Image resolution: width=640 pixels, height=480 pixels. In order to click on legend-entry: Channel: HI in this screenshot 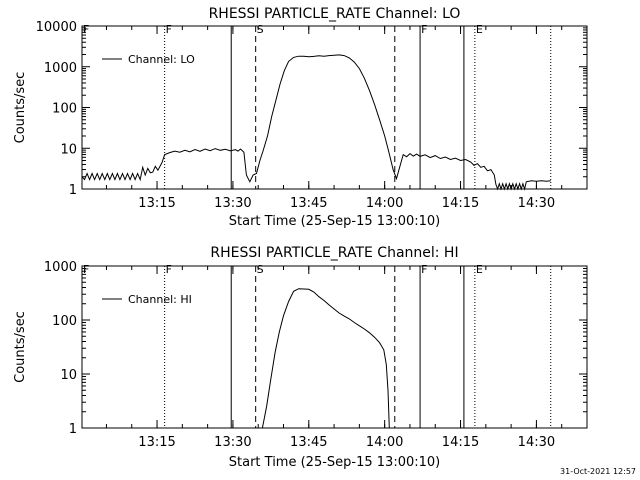, I will do `click(160, 299)`.